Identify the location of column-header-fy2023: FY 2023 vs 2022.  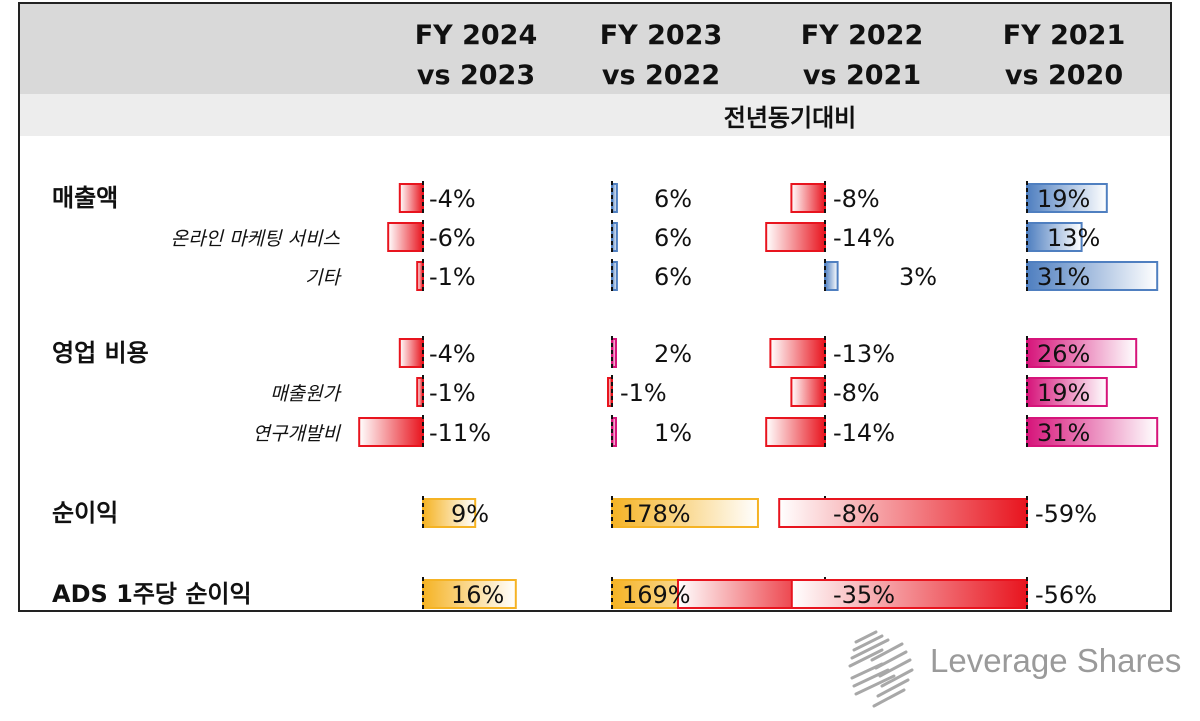
(661, 55).